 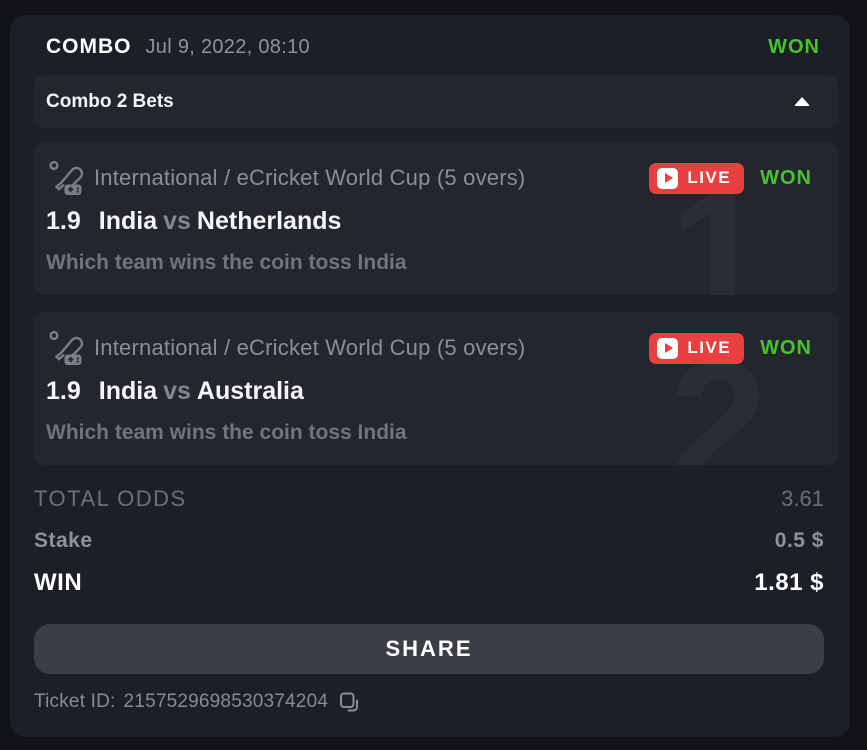 What do you see at coordinates (429, 583) in the screenshot?
I see `win-row: WIN 1.81 $` at bounding box center [429, 583].